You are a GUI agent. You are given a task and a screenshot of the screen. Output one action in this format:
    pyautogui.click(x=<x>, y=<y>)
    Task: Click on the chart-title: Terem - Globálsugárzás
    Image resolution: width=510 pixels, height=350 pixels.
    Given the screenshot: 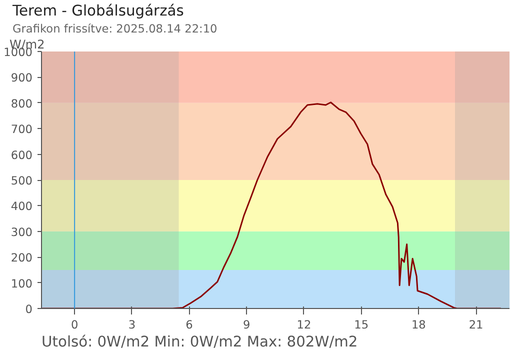 What is the action you would take?
    pyautogui.click(x=98, y=11)
    